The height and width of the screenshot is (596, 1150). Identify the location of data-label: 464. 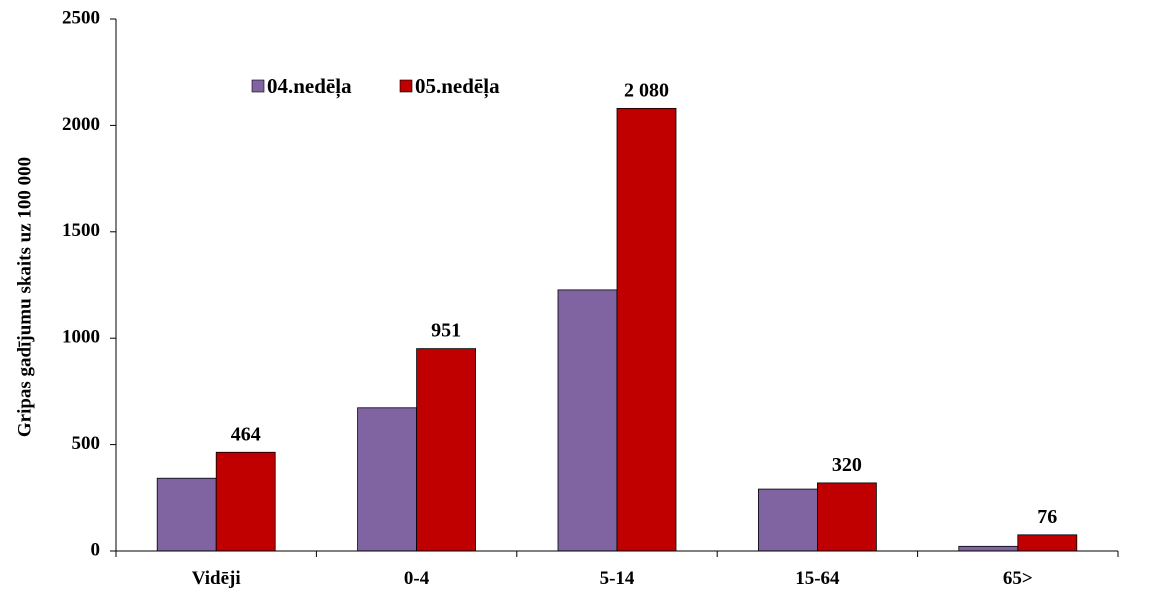
(246, 434).